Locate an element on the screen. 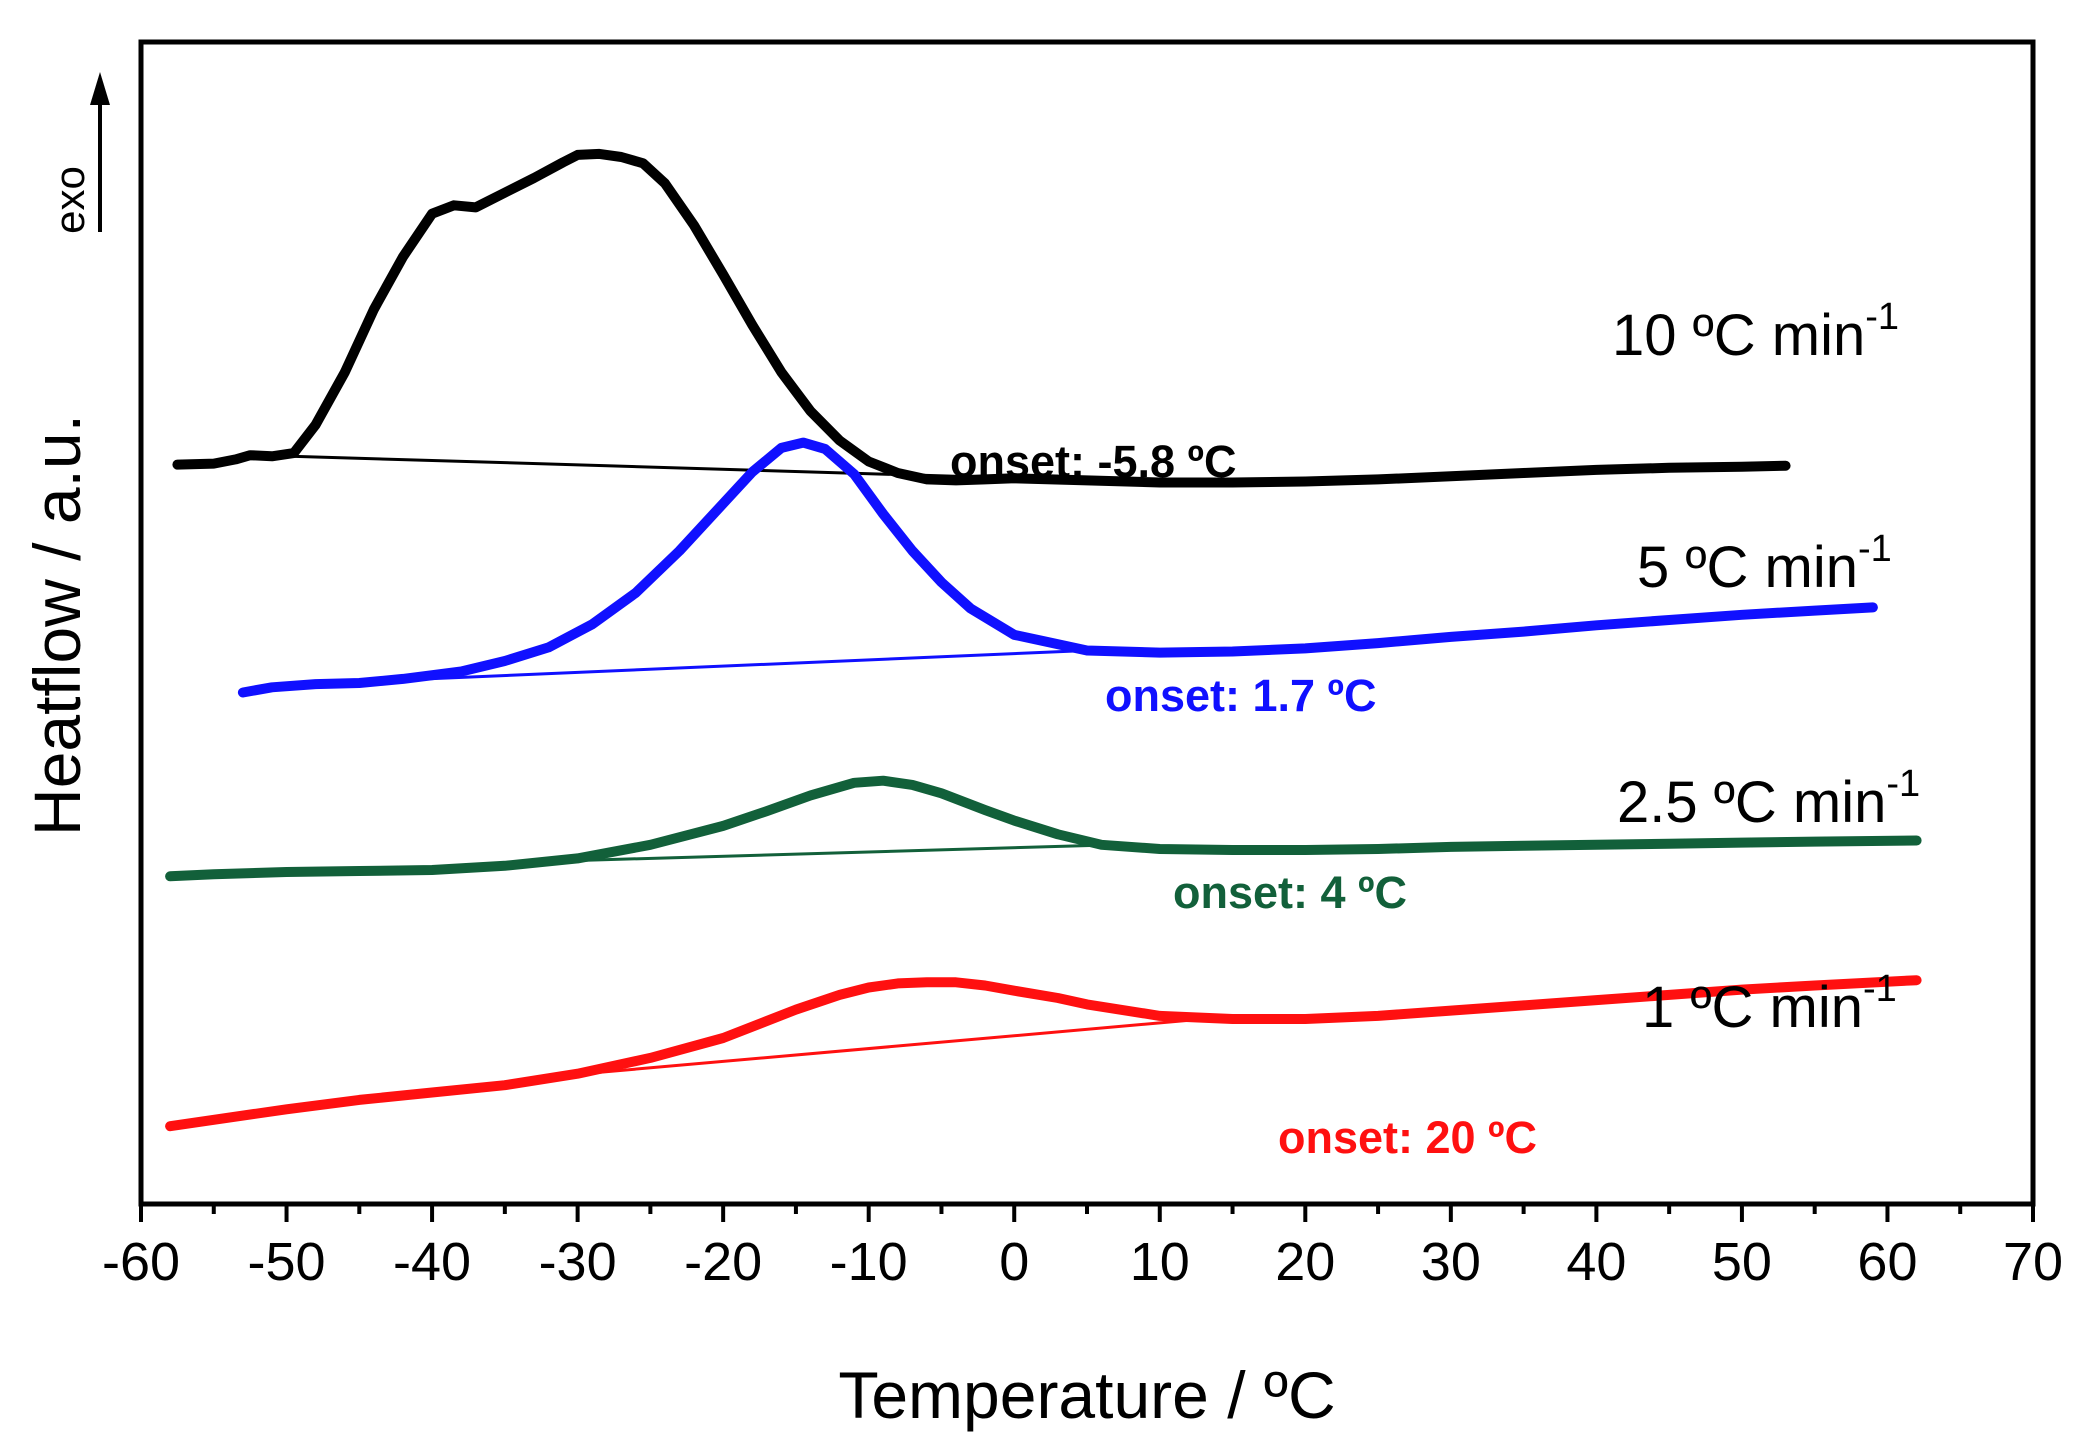 The image size is (2081, 1448). x-tick-label: -20 is located at coordinates (723, 1262).